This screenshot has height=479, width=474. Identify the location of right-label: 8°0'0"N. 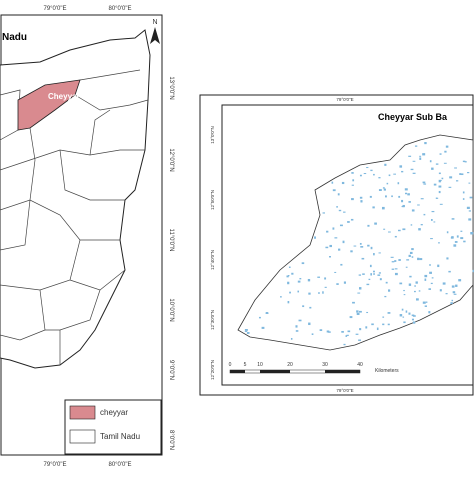
(171, 440).